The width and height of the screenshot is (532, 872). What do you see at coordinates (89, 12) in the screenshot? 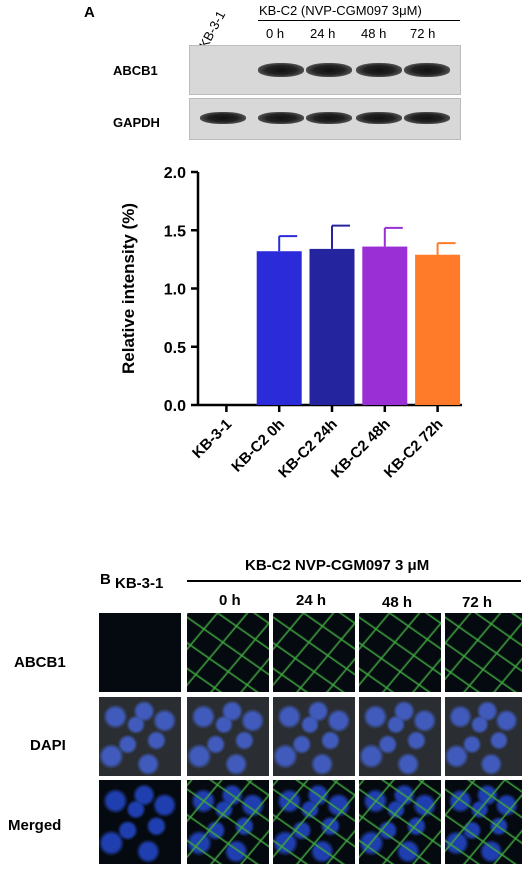
I see `panel-a-letter: A` at bounding box center [89, 12].